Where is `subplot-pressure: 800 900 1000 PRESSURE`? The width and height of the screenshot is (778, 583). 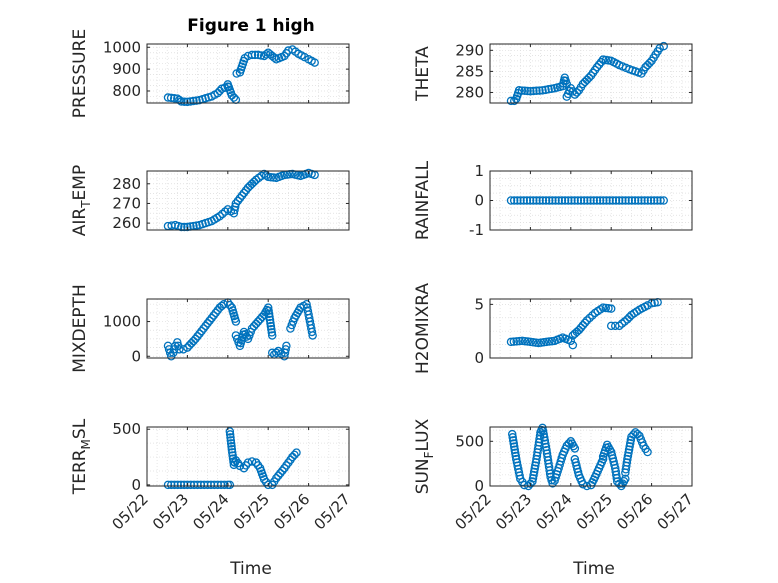 subplot-pressure: 800 900 1000 PRESSURE is located at coordinates (210, 73).